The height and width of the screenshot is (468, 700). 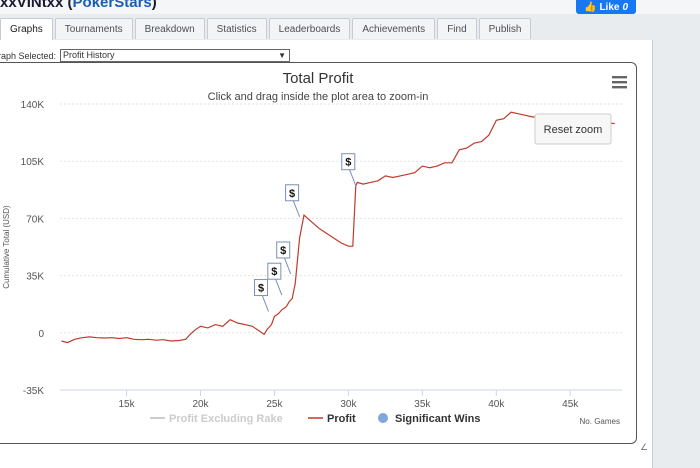 I want to click on chart-title: Total Profit, so click(x=319, y=78).